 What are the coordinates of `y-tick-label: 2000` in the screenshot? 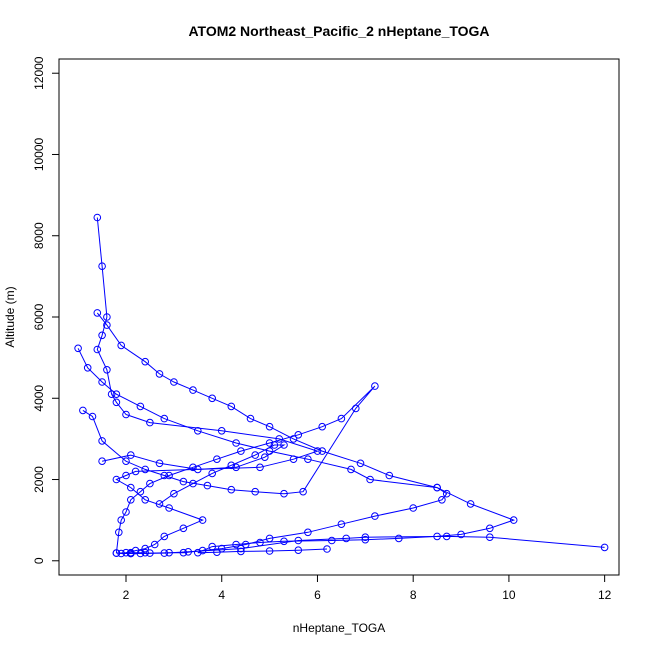 It's located at (39, 479).